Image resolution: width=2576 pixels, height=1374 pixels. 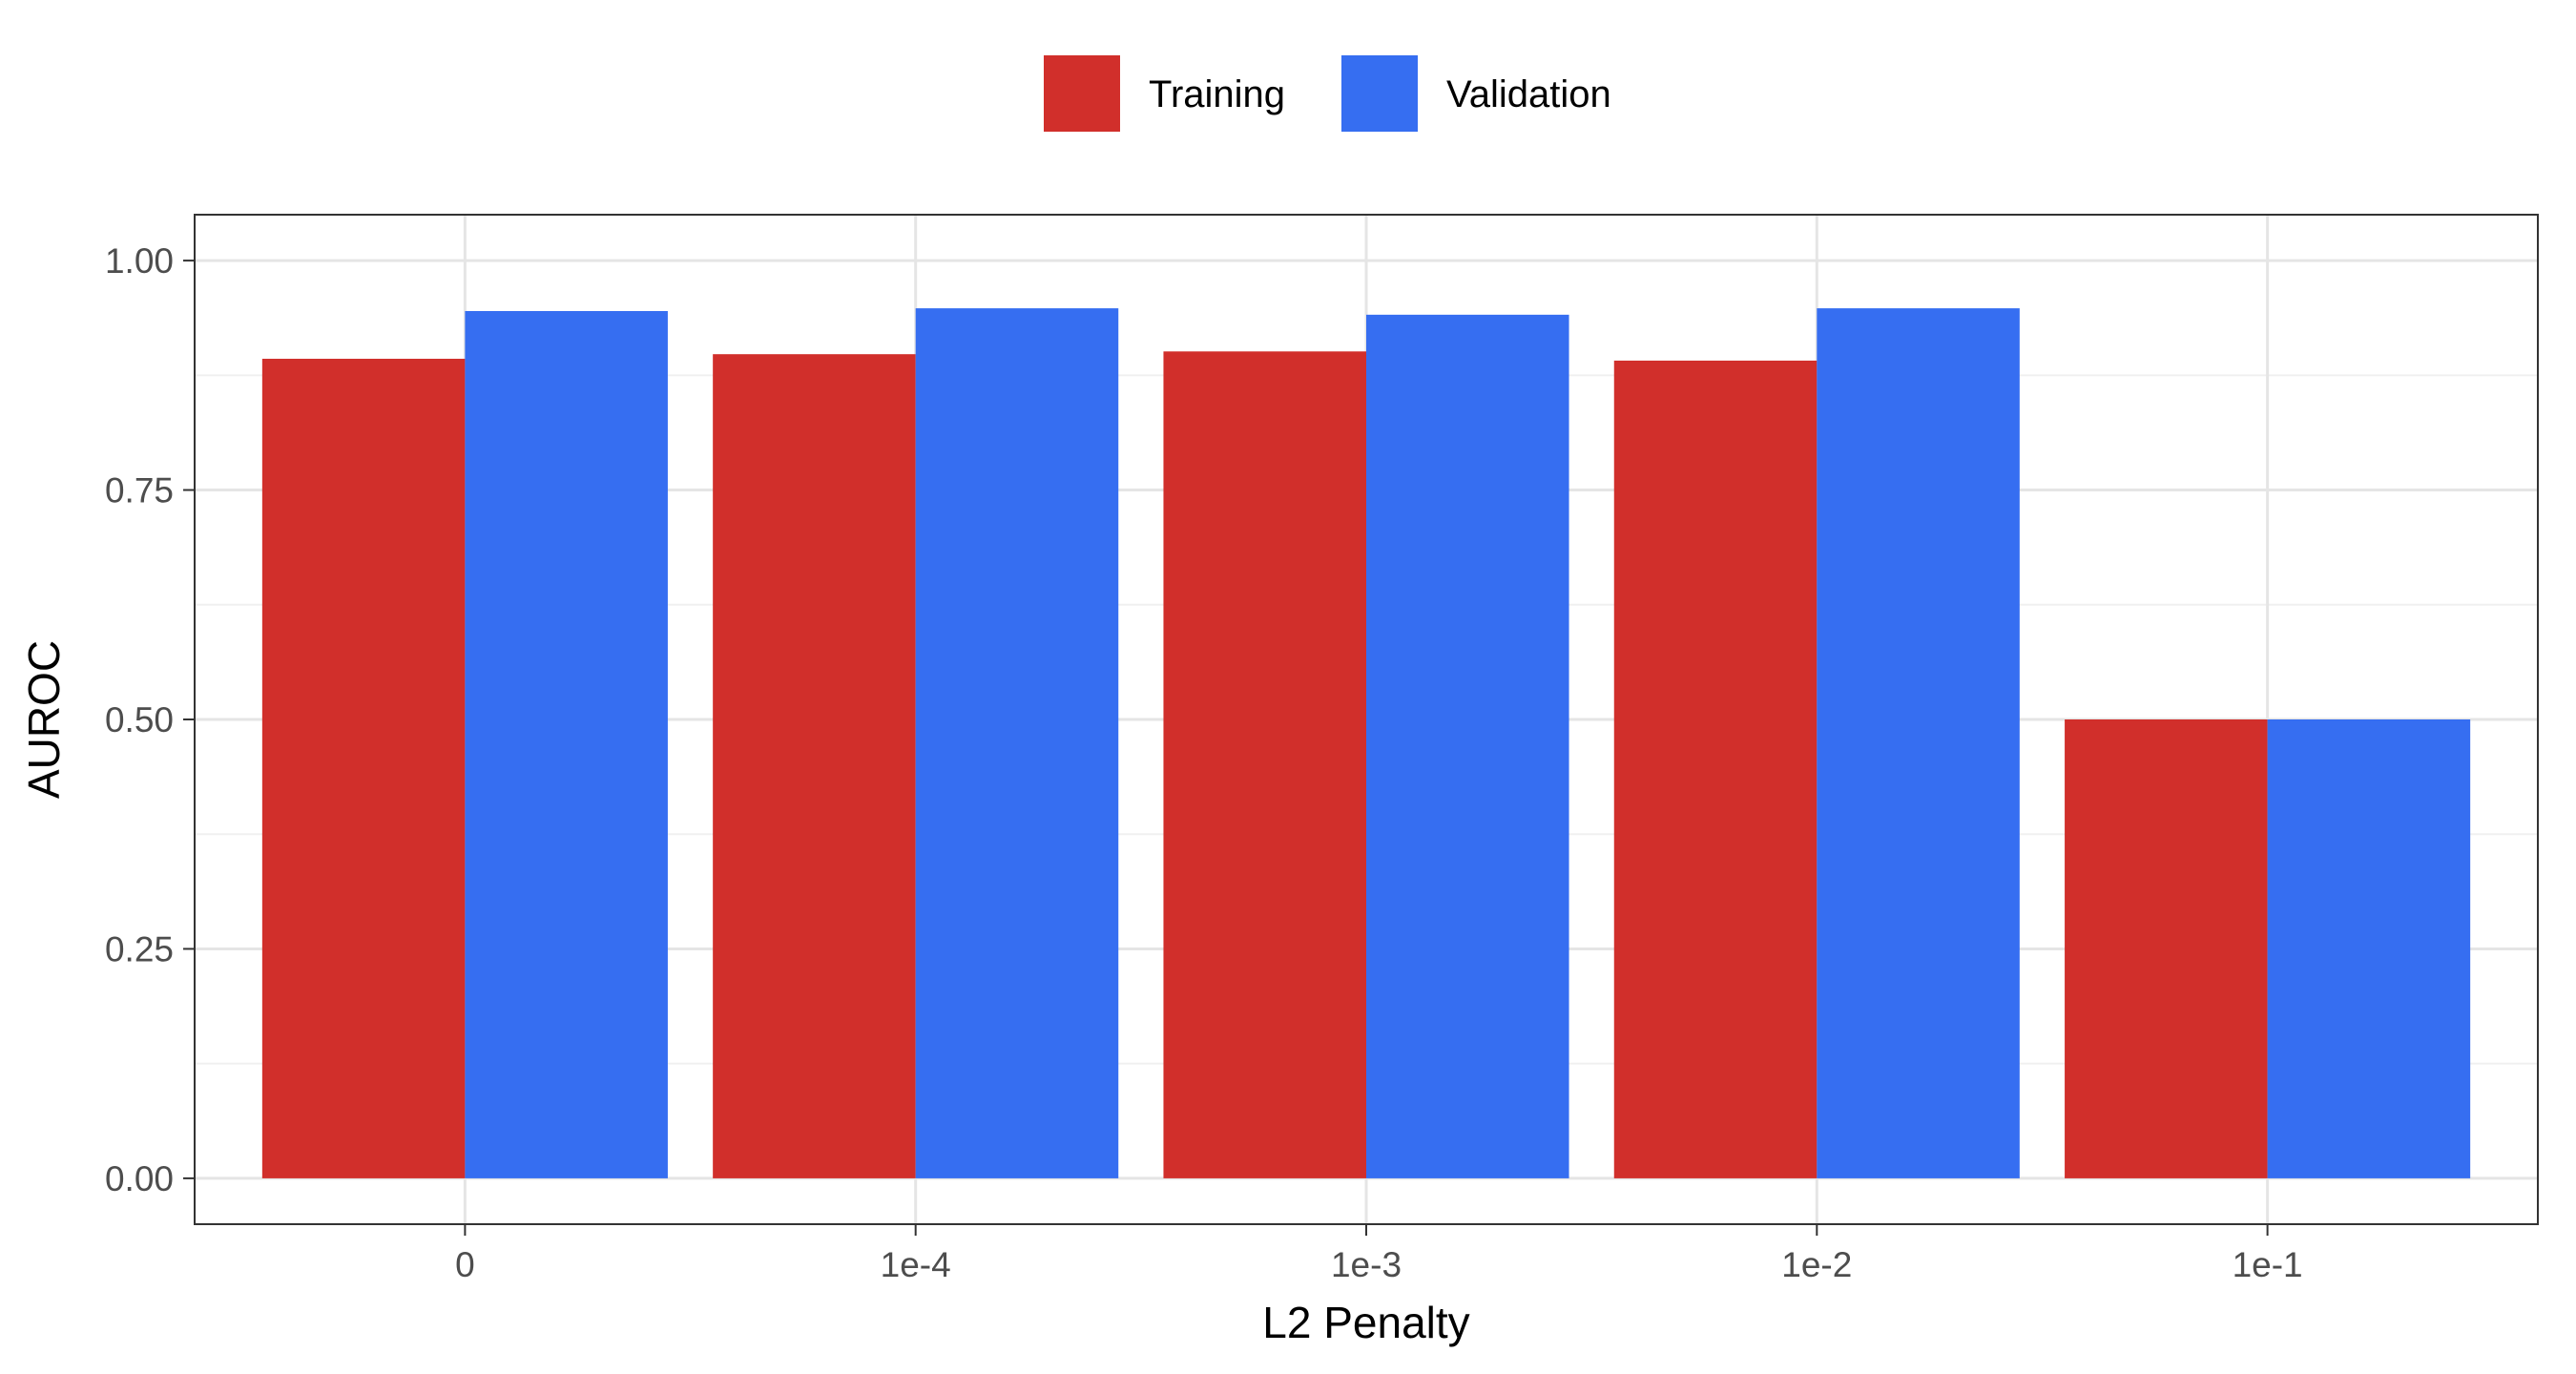 I want to click on y-tick-label: 0.00, so click(x=139, y=1178).